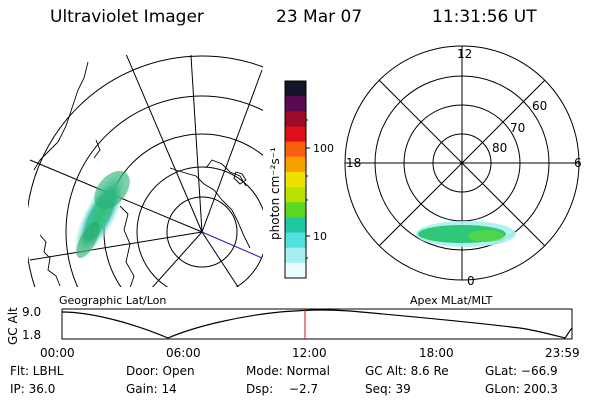  Describe the element at coordinates (309, 353) in the screenshot. I see `x-tick-1200: 12:00` at that location.